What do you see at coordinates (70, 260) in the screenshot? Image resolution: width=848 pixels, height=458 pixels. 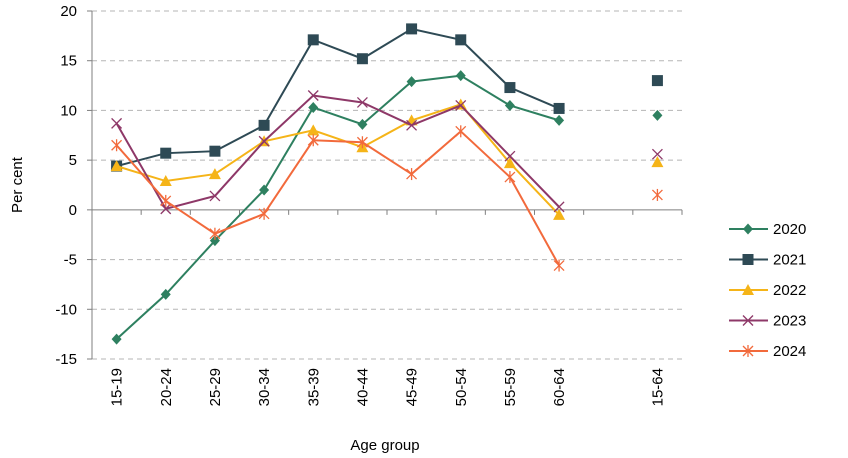 I see `y-tick-label: -5` at bounding box center [70, 260].